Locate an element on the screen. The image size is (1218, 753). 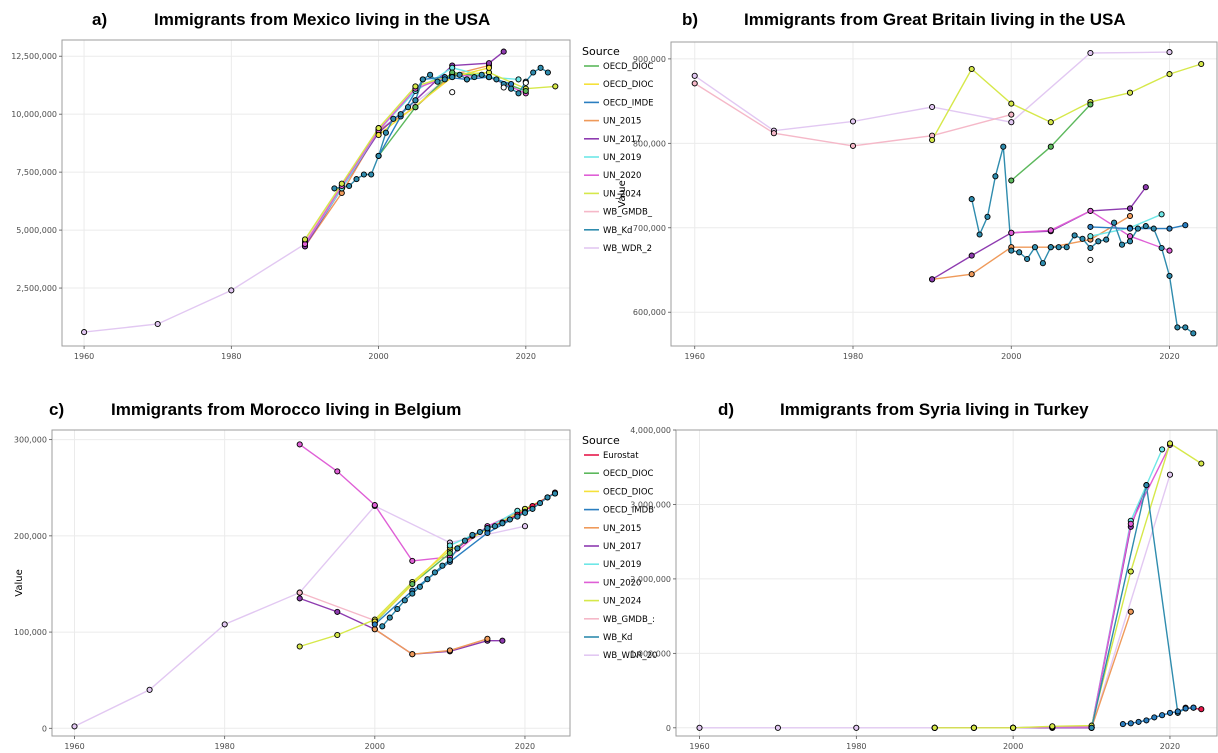
chart-d-series-line-oecd_imdb is located at coordinates (1158, 716).